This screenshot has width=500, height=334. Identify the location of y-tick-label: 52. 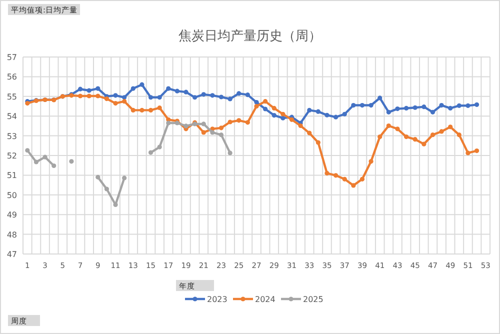
(11, 156).